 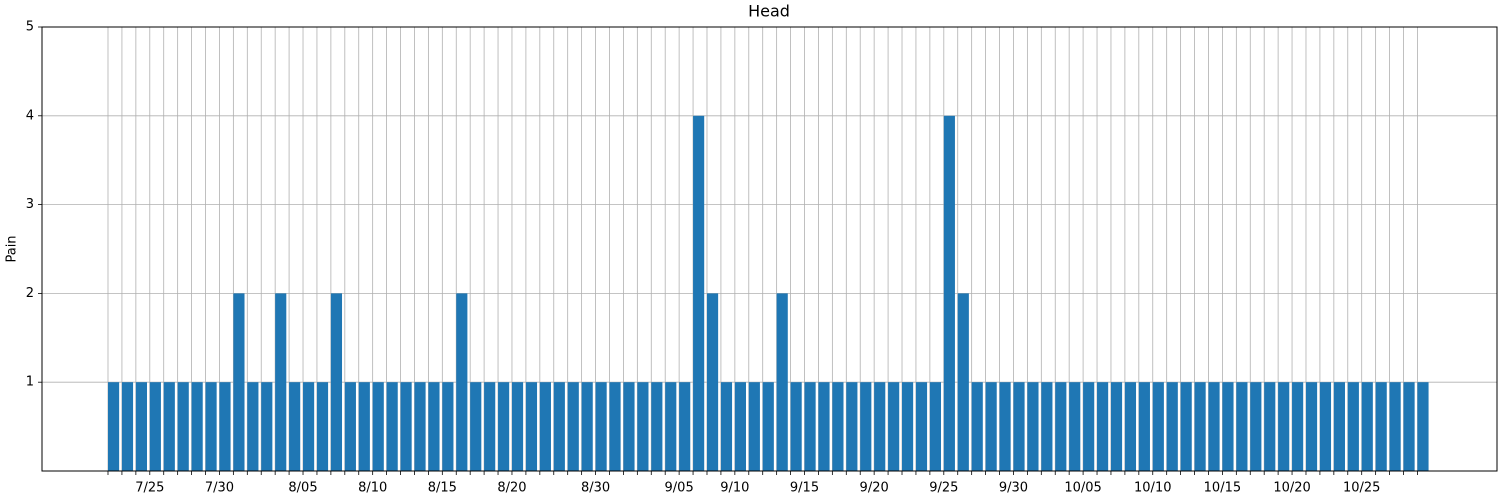 What do you see at coordinates (511, 488) in the screenshot?
I see `x-tick-label: 8/20` at bounding box center [511, 488].